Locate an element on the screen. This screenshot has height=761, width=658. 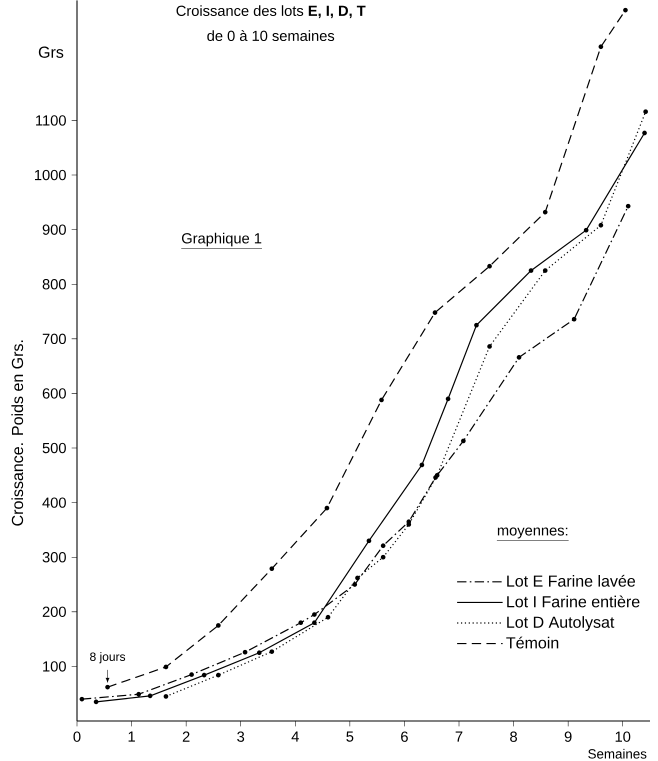
x-tick-label: 4 is located at coordinates (295, 737).